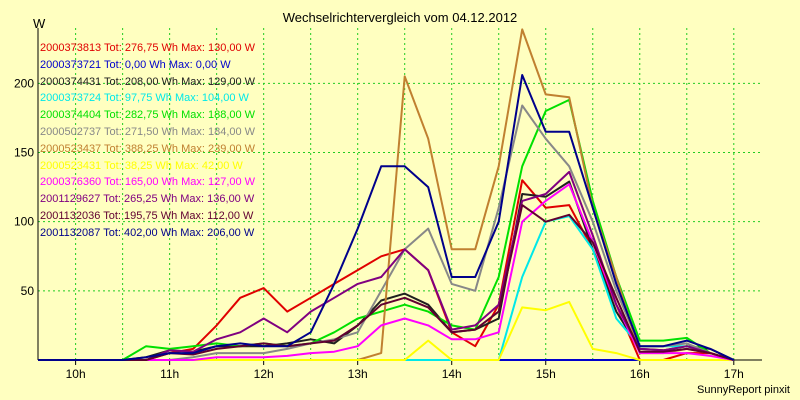  What do you see at coordinates (144, 98) in the screenshot?
I see `legend-entry-2000373724: 2000373724 Tot: 97,75 Wh Max: 104,00 W` at bounding box center [144, 98].